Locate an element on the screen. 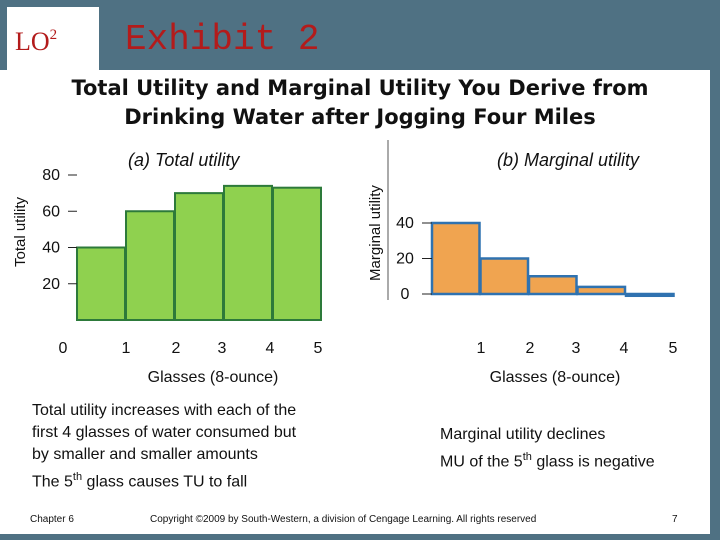  learning-objective-box: LO2 is located at coordinates (53, 49).